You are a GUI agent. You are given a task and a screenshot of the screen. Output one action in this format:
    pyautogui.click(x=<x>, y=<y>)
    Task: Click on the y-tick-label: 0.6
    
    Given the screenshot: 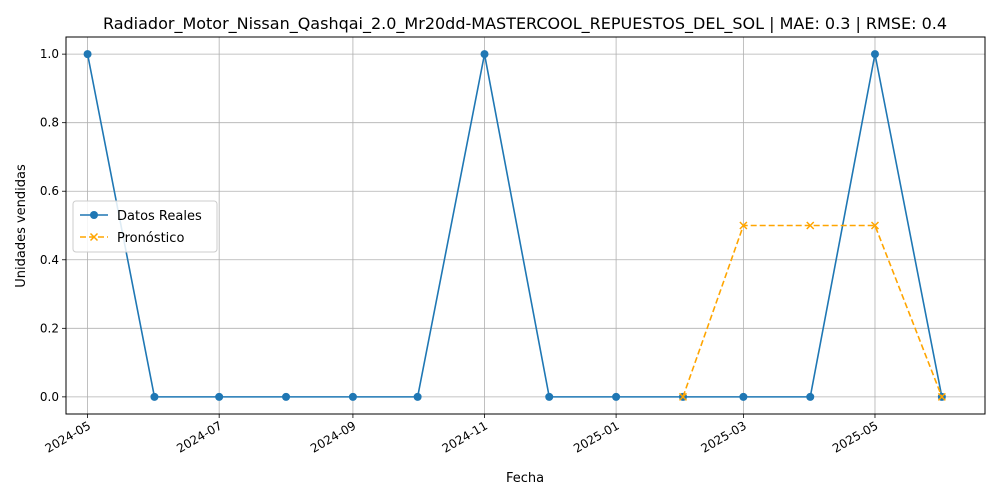 What is the action you would take?
    pyautogui.click(x=49, y=191)
    